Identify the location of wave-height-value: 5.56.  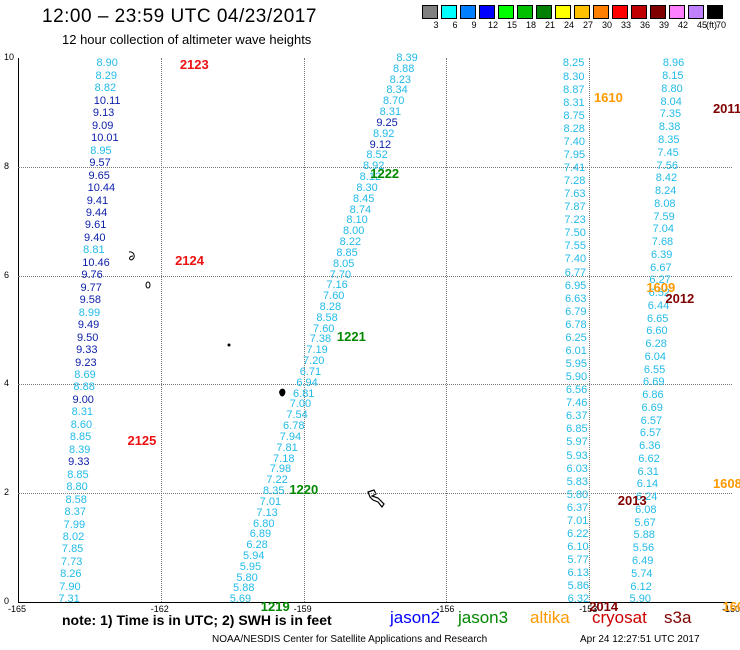
(643, 548).